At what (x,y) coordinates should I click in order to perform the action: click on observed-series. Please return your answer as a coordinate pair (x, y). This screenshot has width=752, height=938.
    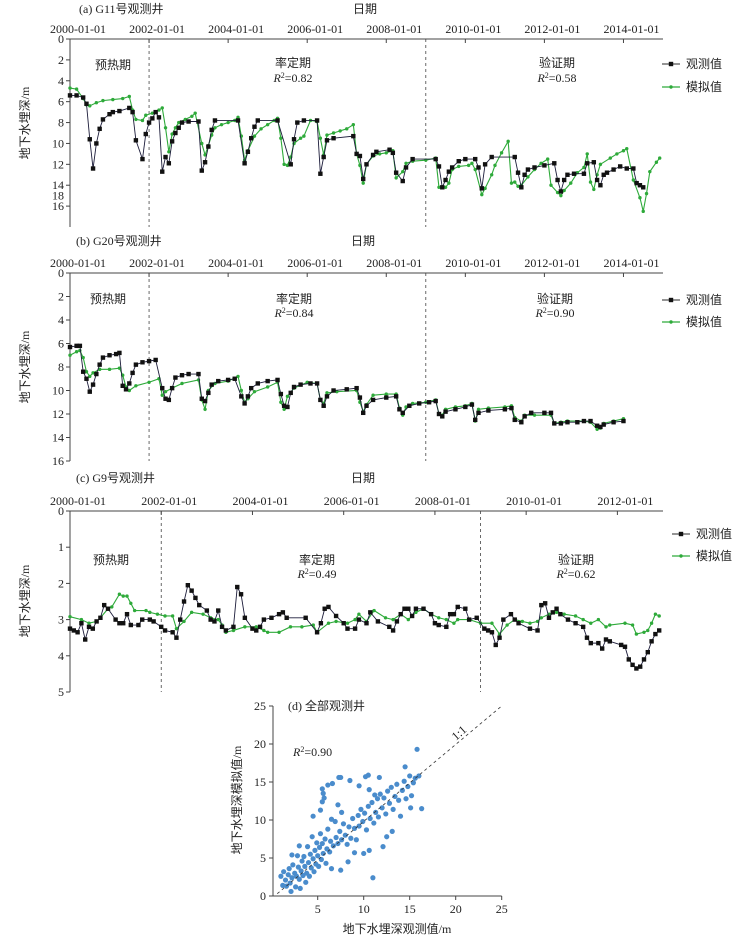
    Looking at the image, I should click on (346, 386).